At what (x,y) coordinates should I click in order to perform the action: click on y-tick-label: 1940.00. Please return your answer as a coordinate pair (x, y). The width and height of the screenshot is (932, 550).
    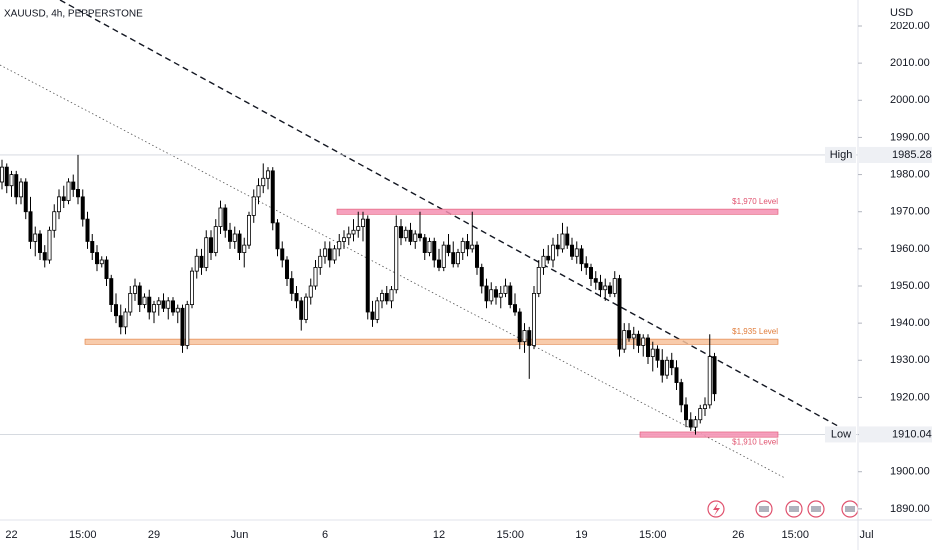
    Looking at the image, I should click on (910, 323).